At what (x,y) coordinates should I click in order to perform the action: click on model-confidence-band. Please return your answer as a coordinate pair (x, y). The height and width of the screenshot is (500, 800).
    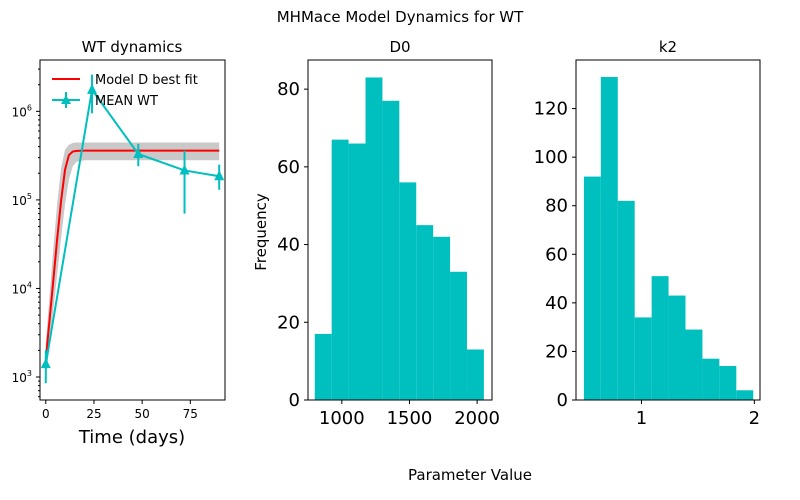
    Looking at the image, I should click on (132, 262).